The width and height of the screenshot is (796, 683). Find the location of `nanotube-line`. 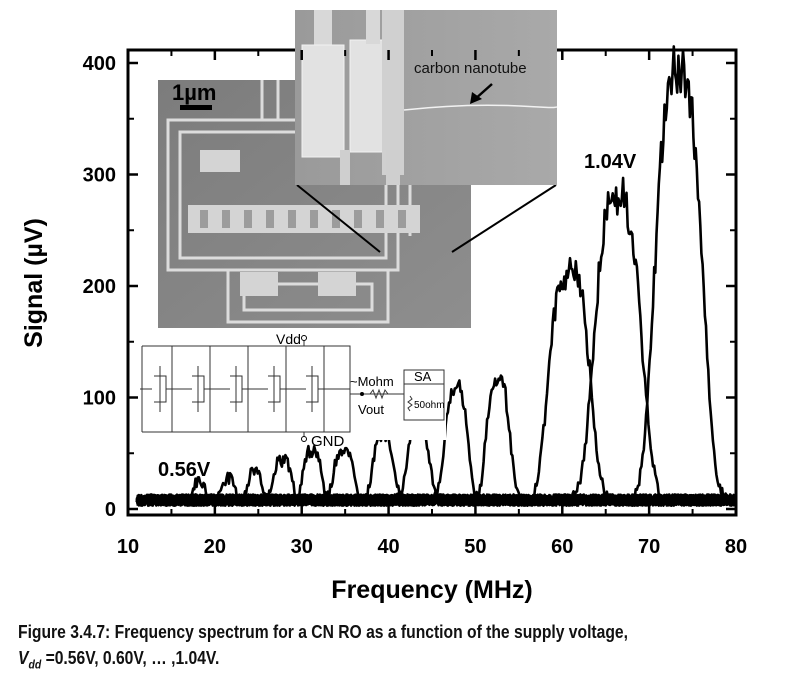

nanotube-line is located at coordinates (480, 107).